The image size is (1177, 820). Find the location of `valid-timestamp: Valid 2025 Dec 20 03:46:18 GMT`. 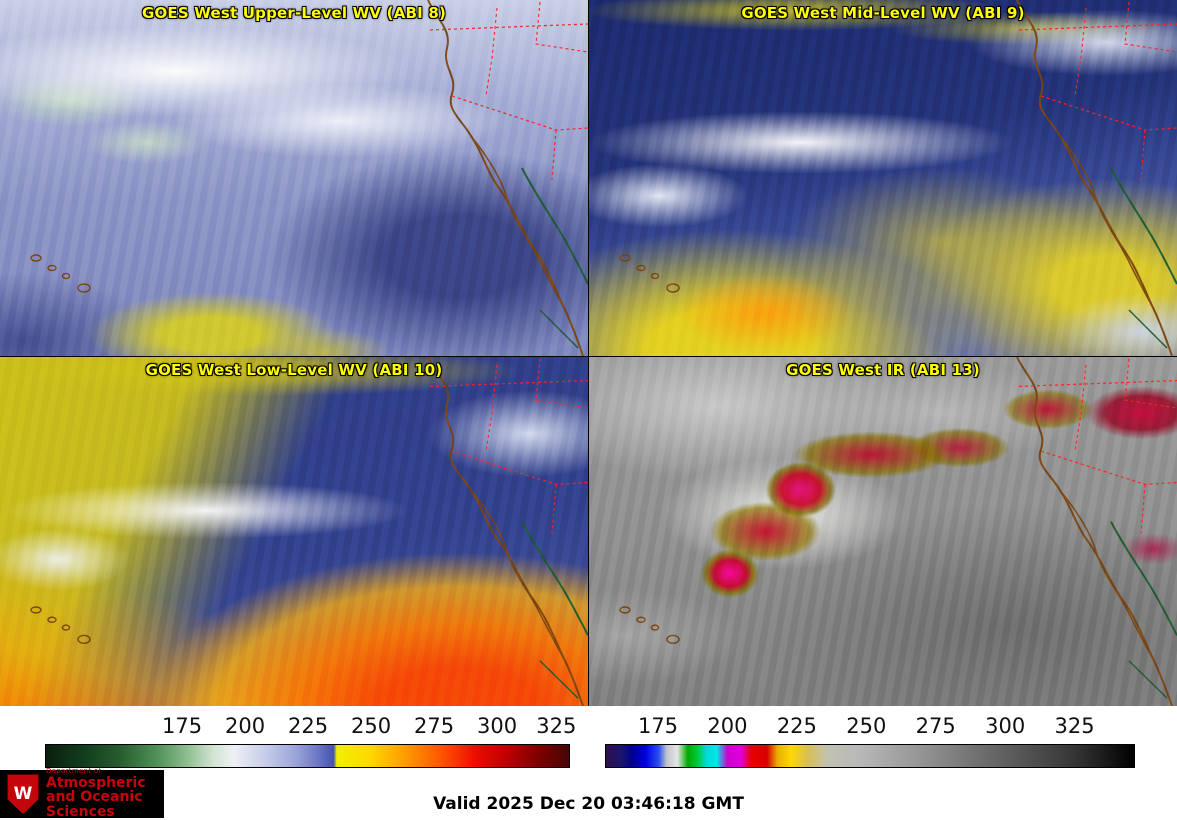

valid-timestamp: Valid 2025 Dec 20 03:46:18 GMT is located at coordinates (588, 804).